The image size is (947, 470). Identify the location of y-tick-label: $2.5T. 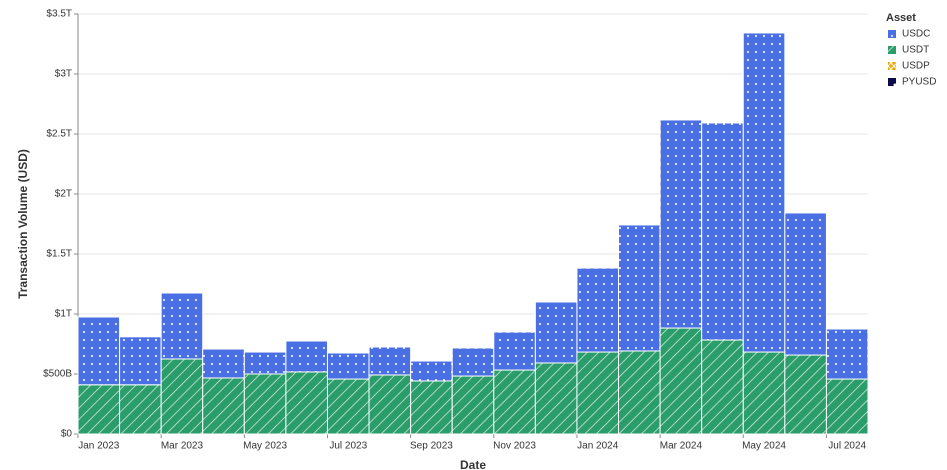
(59, 134).